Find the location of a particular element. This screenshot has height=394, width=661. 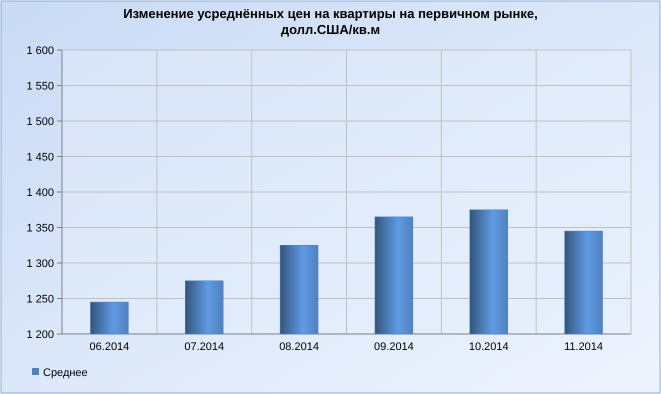

y-tick-label: 1 400 is located at coordinates (40, 192).